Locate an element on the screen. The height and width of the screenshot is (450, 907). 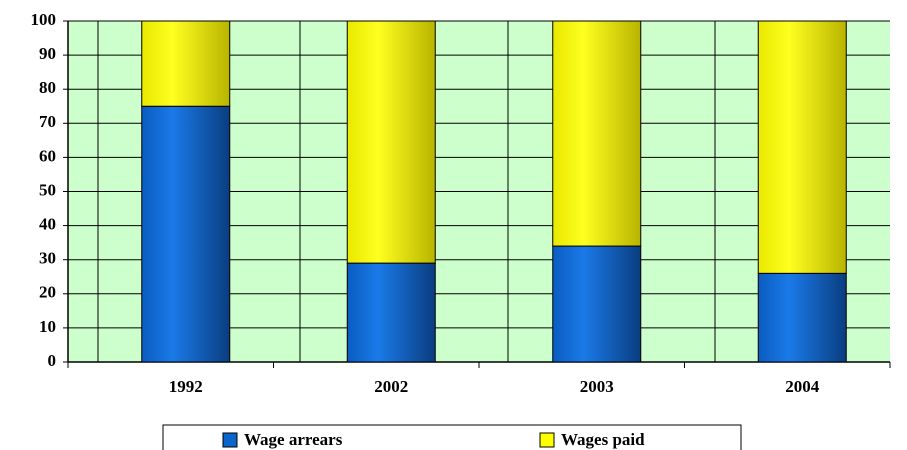
y-tick-label: 10 is located at coordinates (47, 326).